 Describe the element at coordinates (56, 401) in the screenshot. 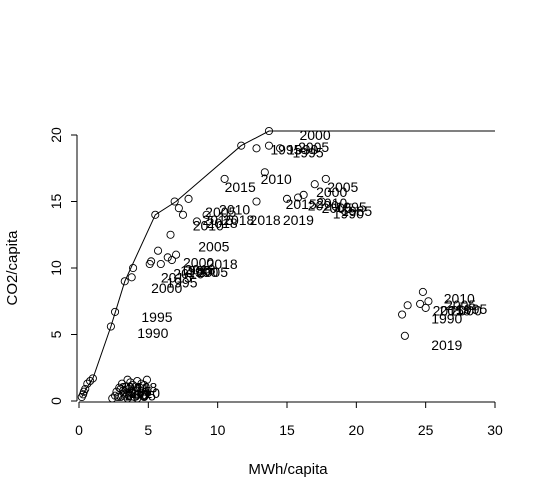

I see `y-tick-label: 0` at that location.